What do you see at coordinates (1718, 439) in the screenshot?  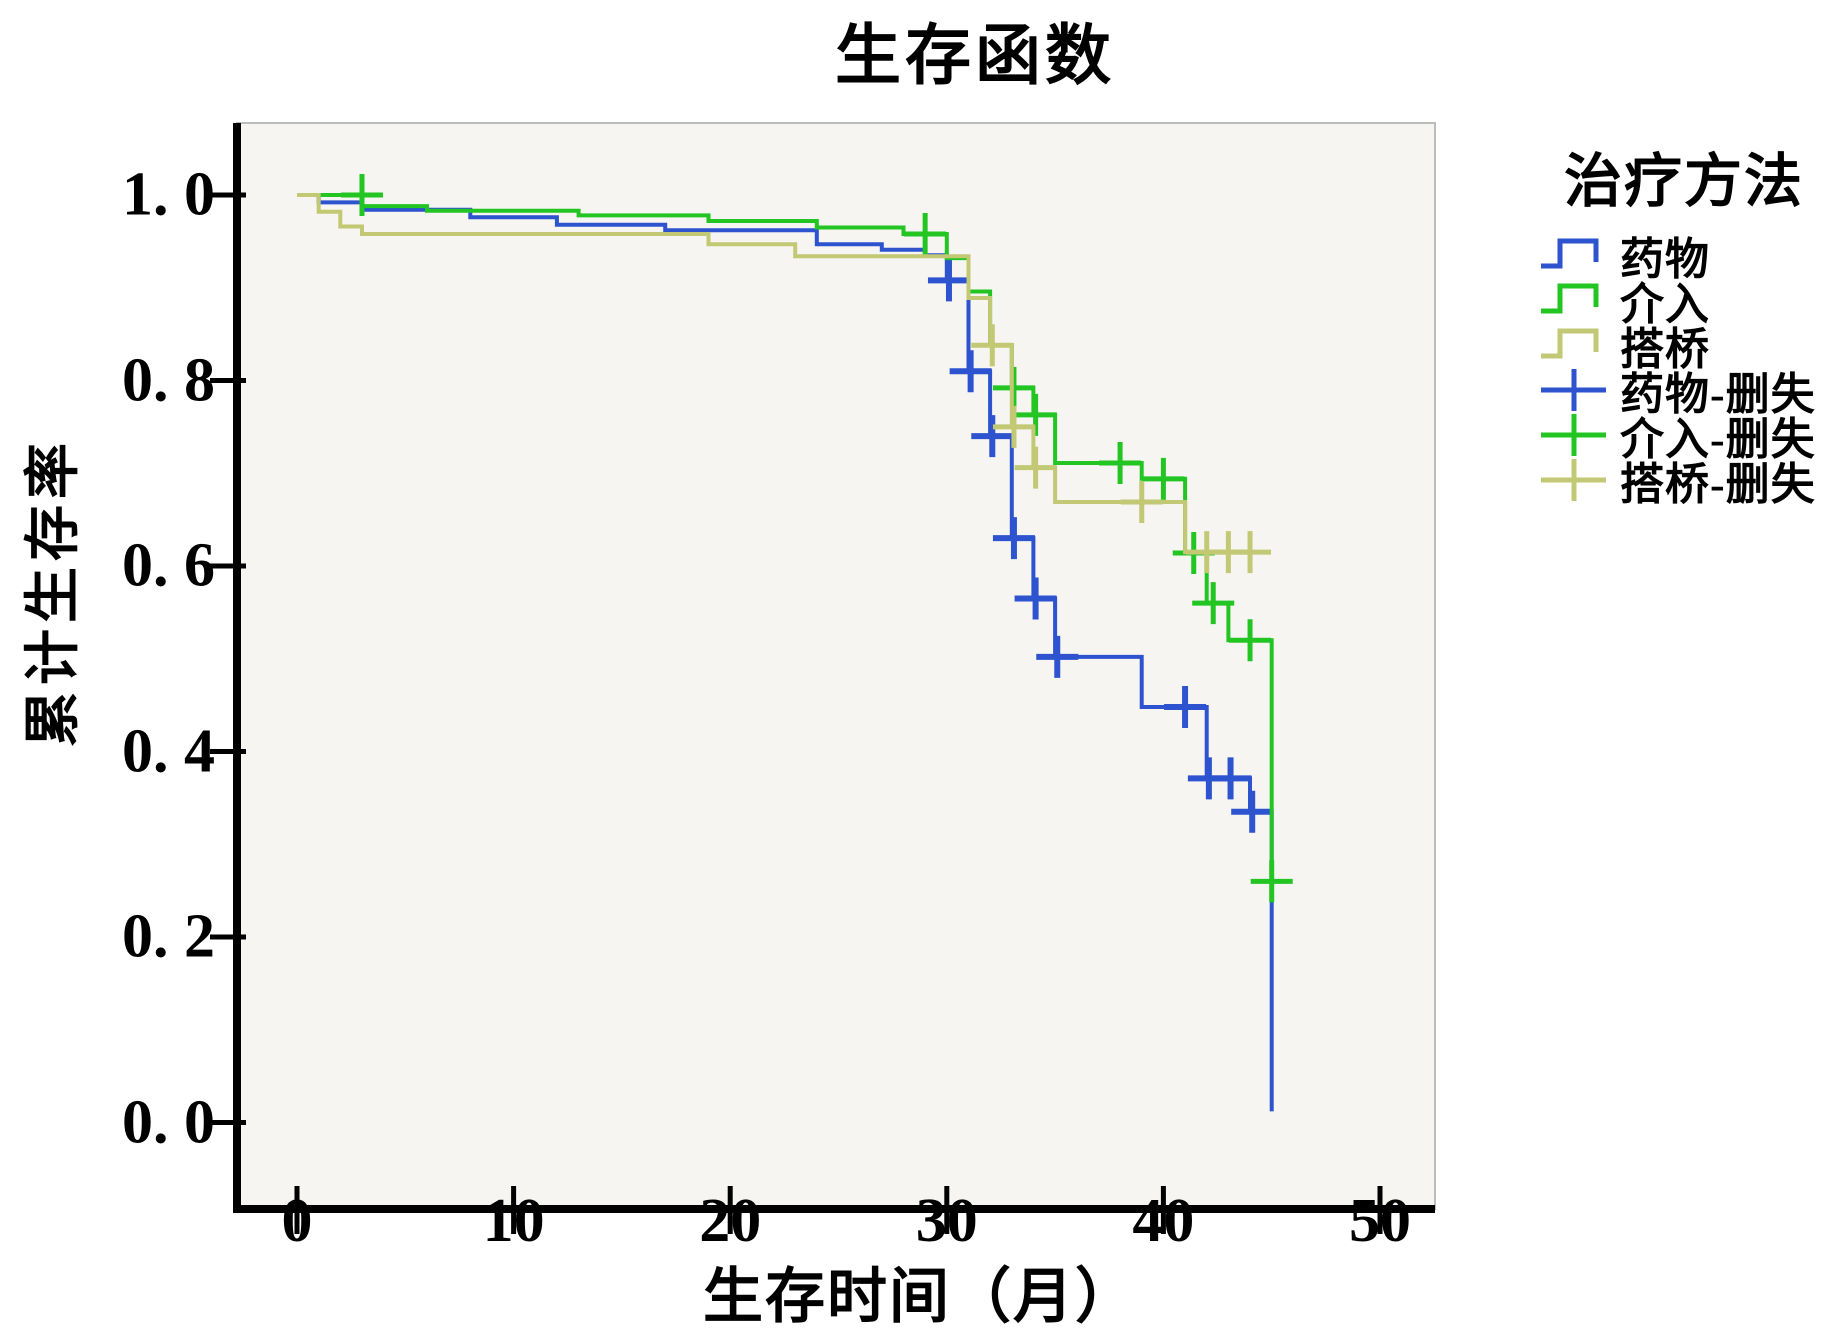 I see `legend-item-label: 介入-删失` at bounding box center [1718, 439].